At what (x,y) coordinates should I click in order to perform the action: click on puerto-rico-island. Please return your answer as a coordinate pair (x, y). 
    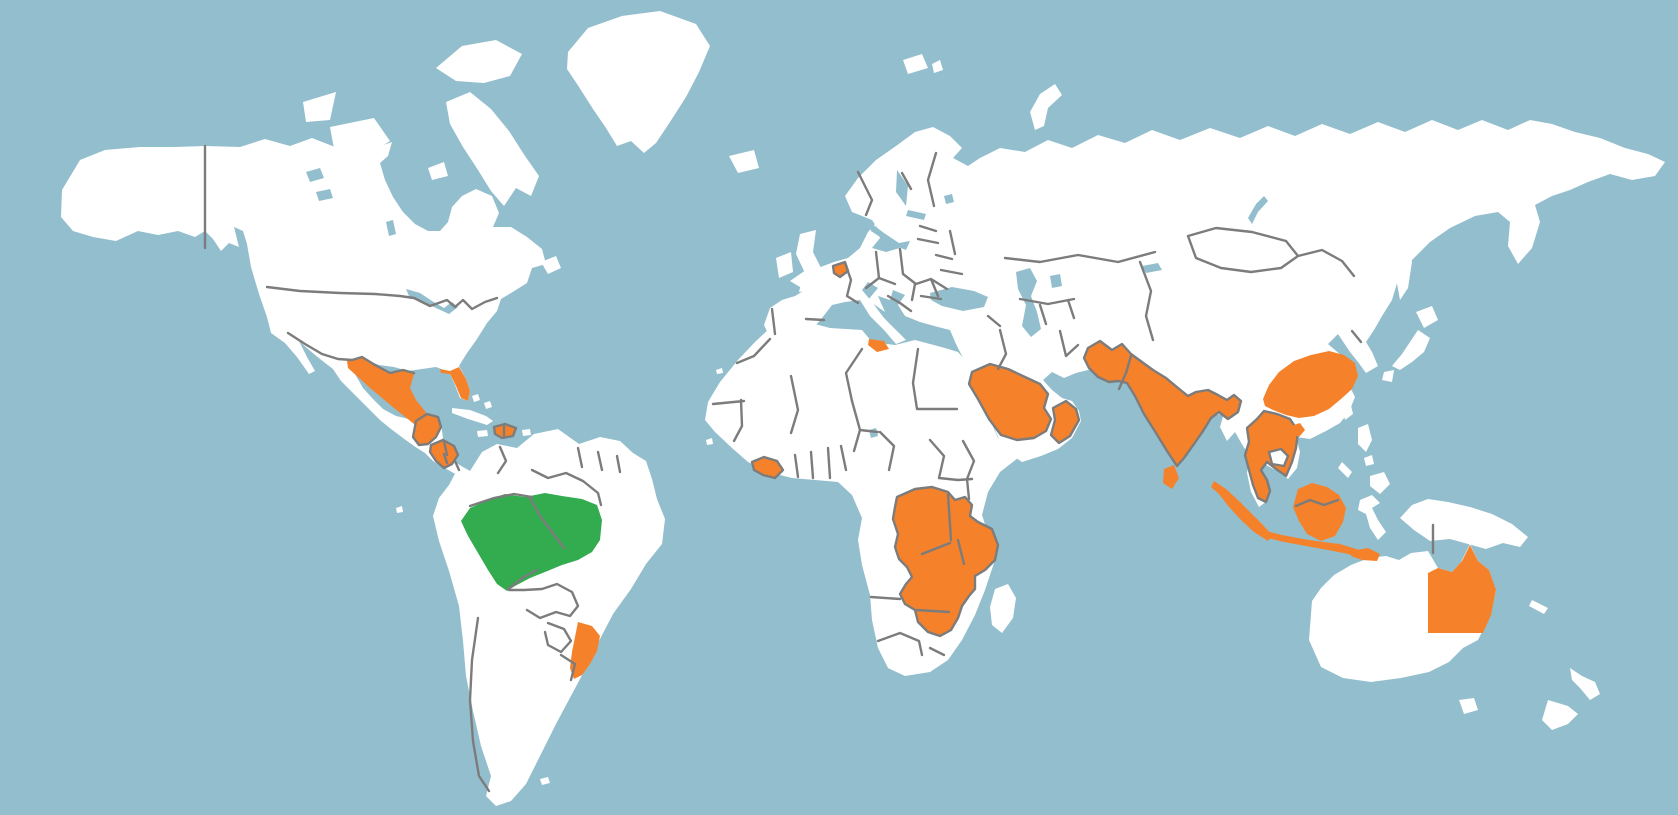
    Looking at the image, I should click on (526, 432).